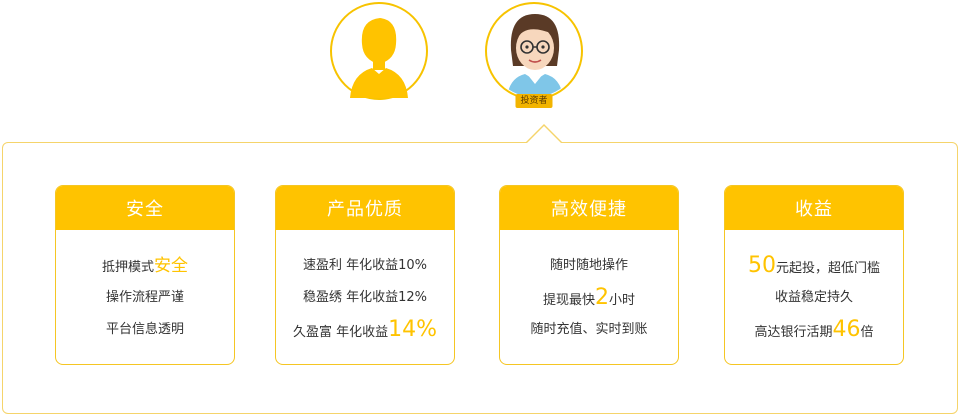  Describe the element at coordinates (145, 208) in the screenshot. I see `card-title: 安全` at that location.